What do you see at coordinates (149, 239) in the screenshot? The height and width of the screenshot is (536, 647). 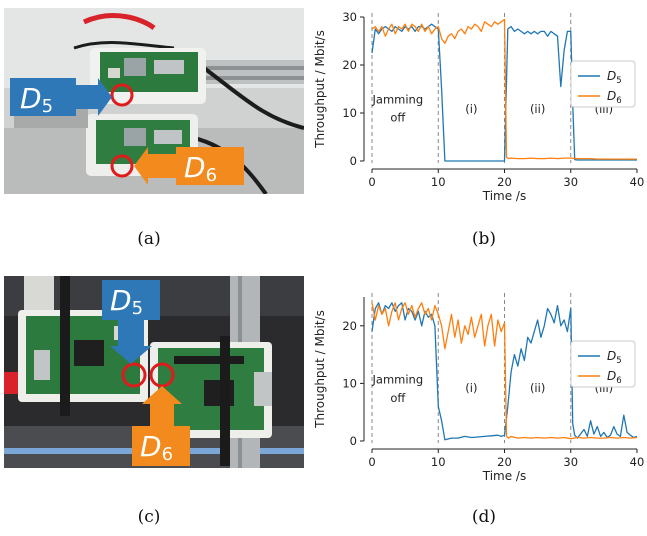 I see `caption-a: (a)` at bounding box center [149, 239].